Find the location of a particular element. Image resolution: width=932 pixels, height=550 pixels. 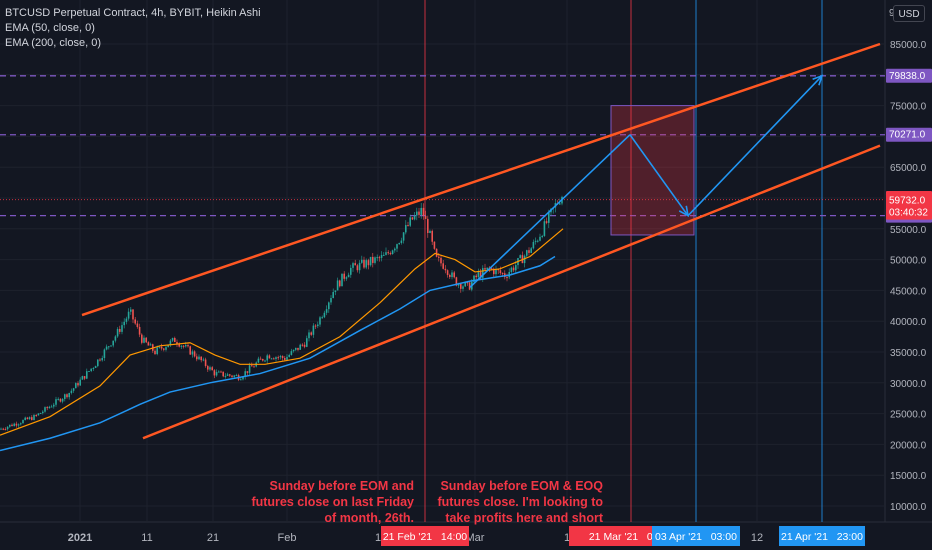

price-tick-label: 50000.0 is located at coordinates (908, 261).